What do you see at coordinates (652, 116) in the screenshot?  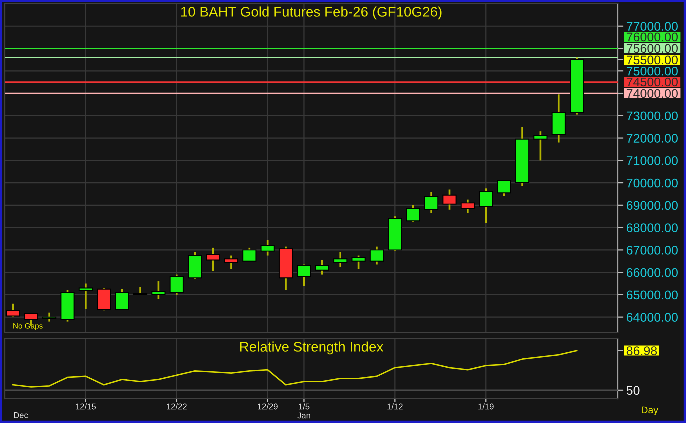 I see `y-tick-label: 73000.00` at bounding box center [652, 116].